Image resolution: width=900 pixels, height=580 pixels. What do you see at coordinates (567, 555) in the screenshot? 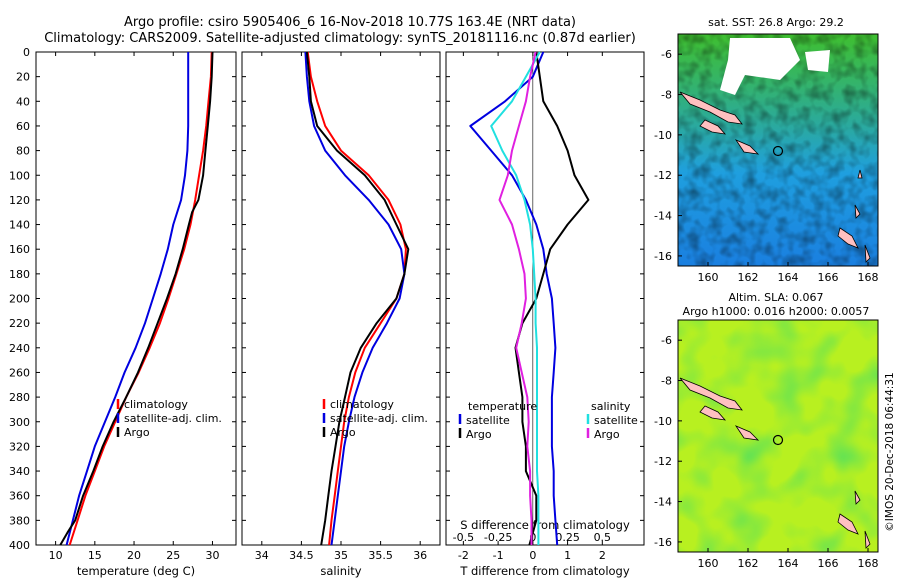
I see `x-tick-label: 1` at bounding box center [567, 555].